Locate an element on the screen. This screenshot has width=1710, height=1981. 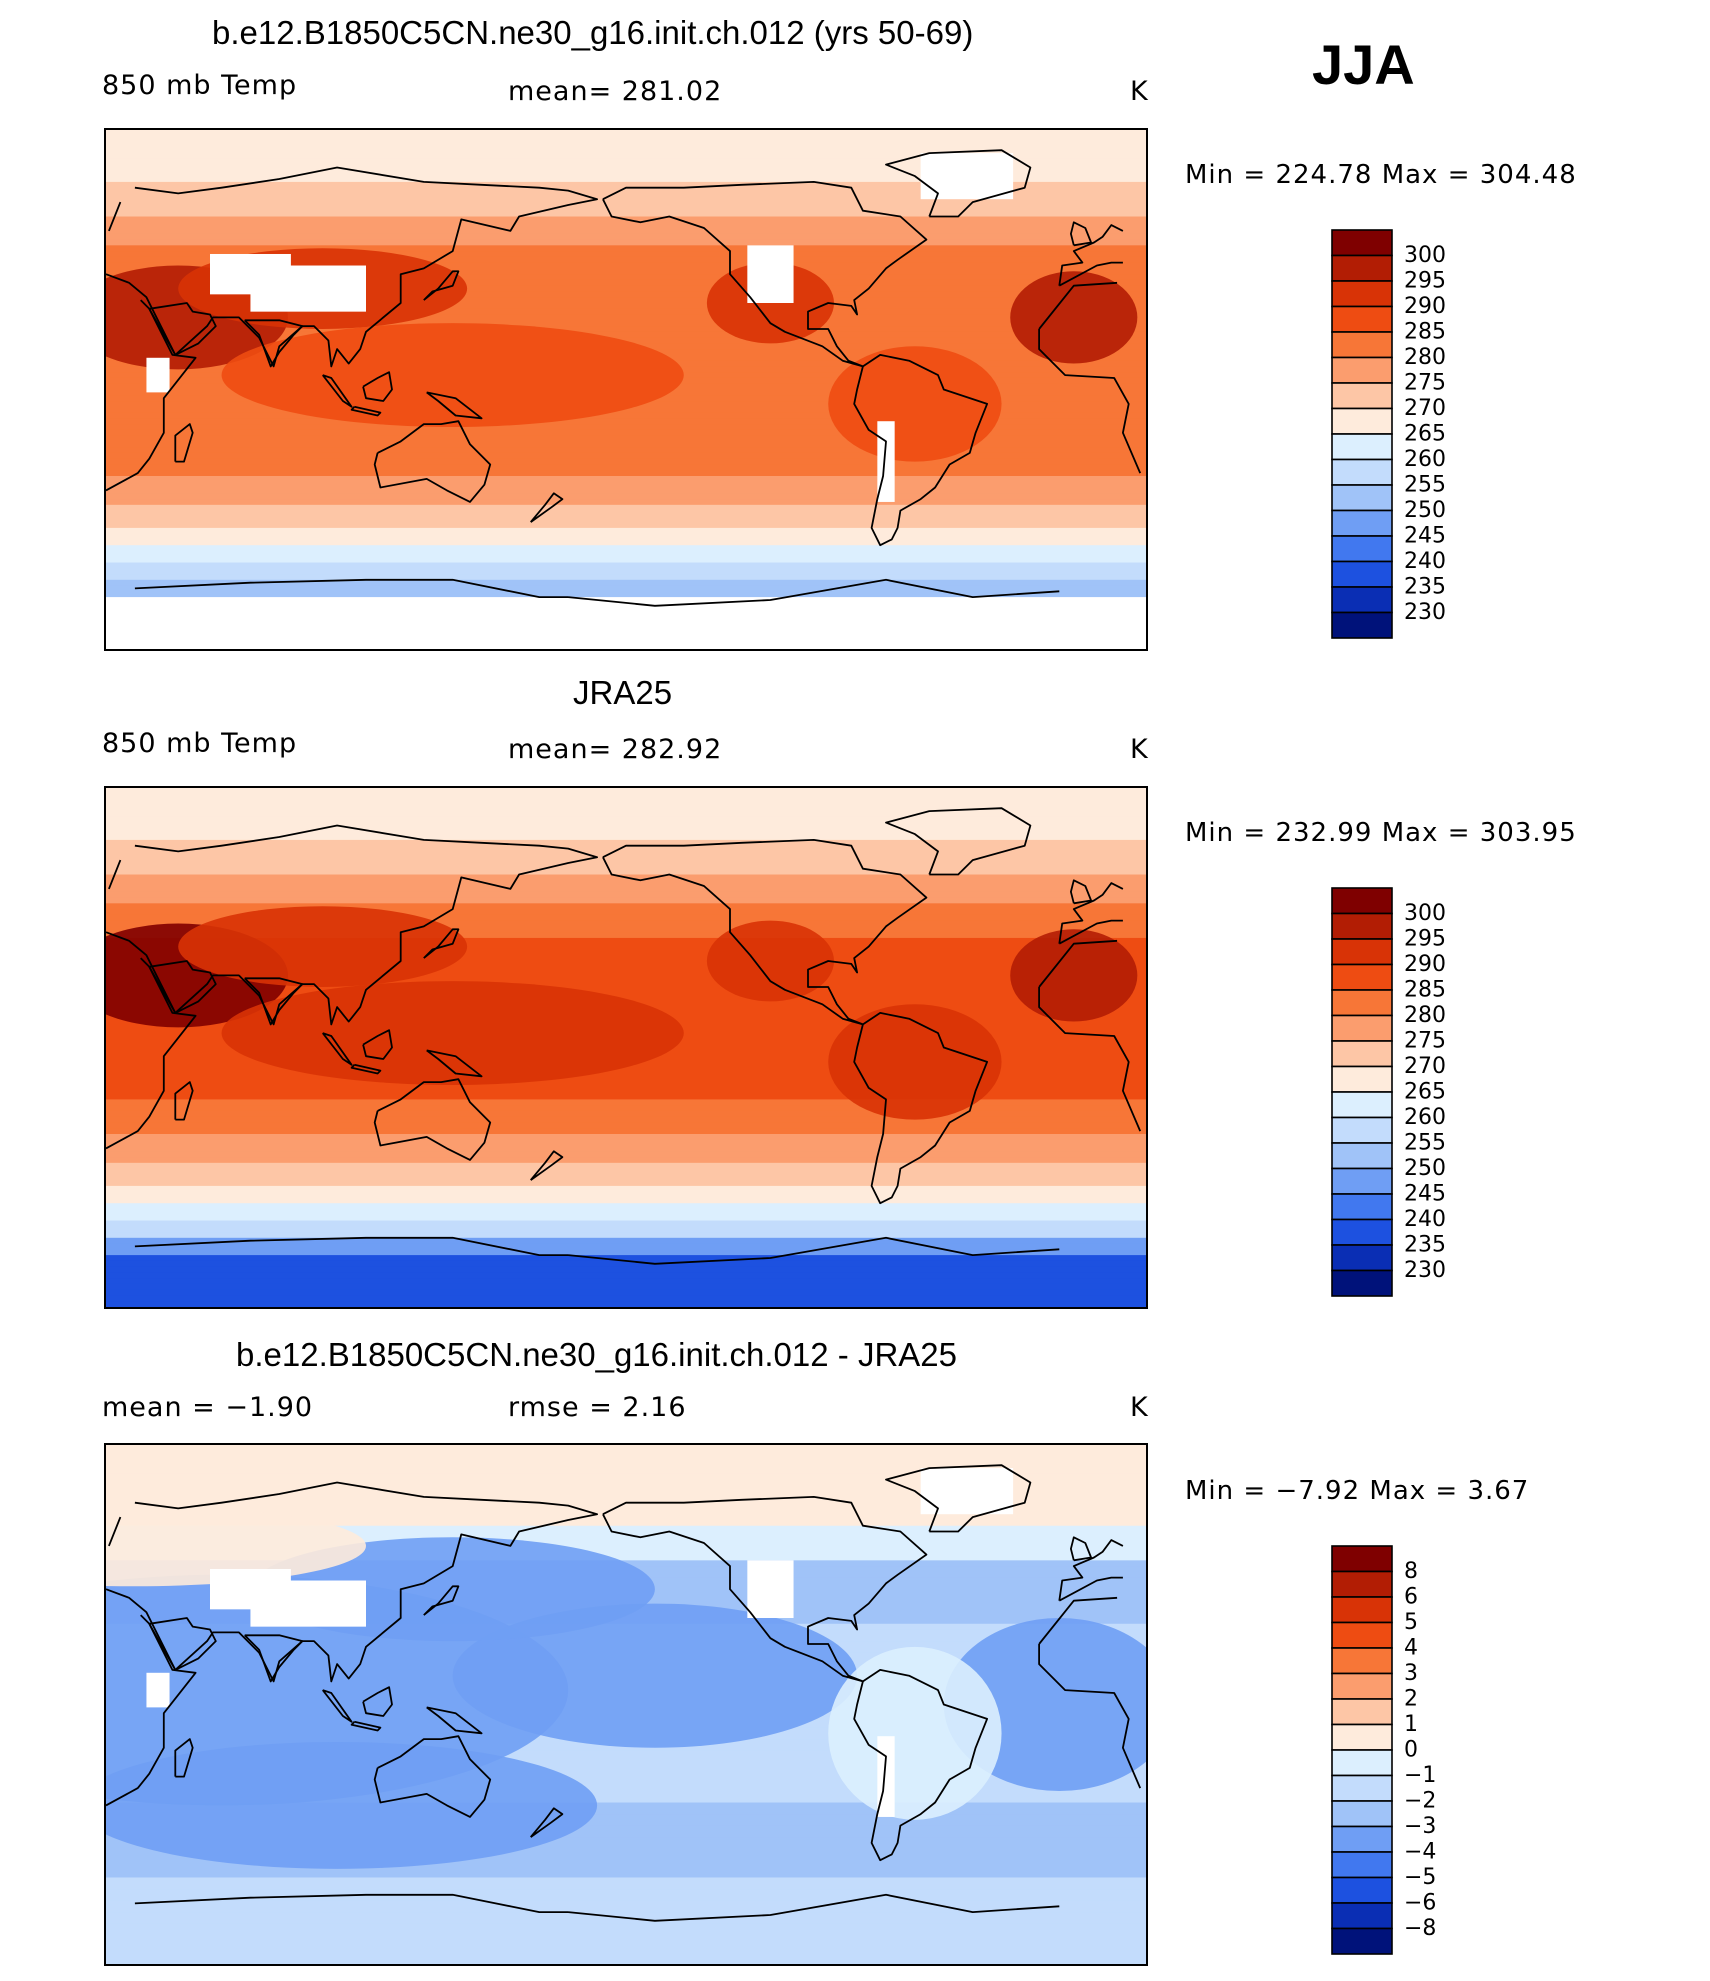
colorbar-tick-label: 235 is located at coordinates (1425, 587).